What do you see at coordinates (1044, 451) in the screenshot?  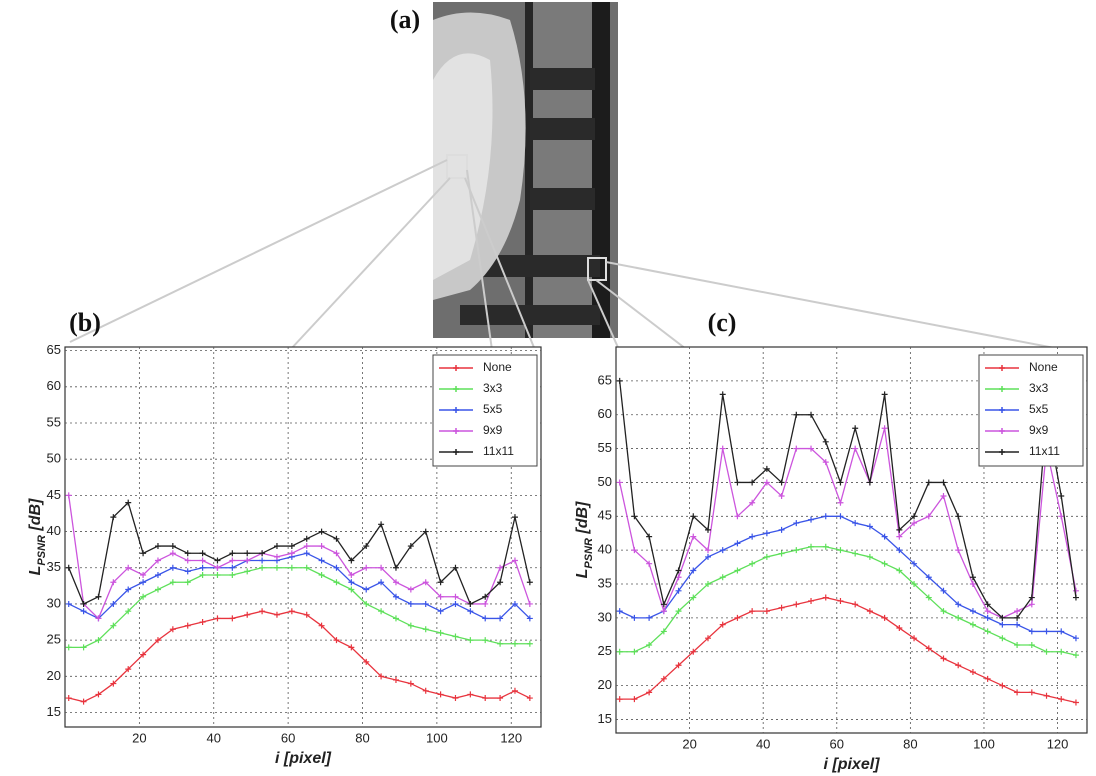 I see `legend-label: 11x11` at bounding box center [1044, 451].